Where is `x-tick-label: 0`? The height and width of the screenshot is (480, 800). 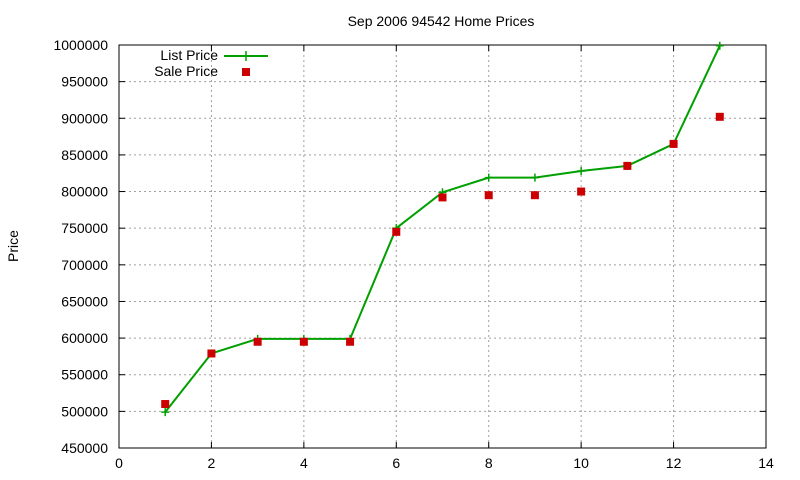 x-tick-label: 0 is located at coordinates (119, 463).